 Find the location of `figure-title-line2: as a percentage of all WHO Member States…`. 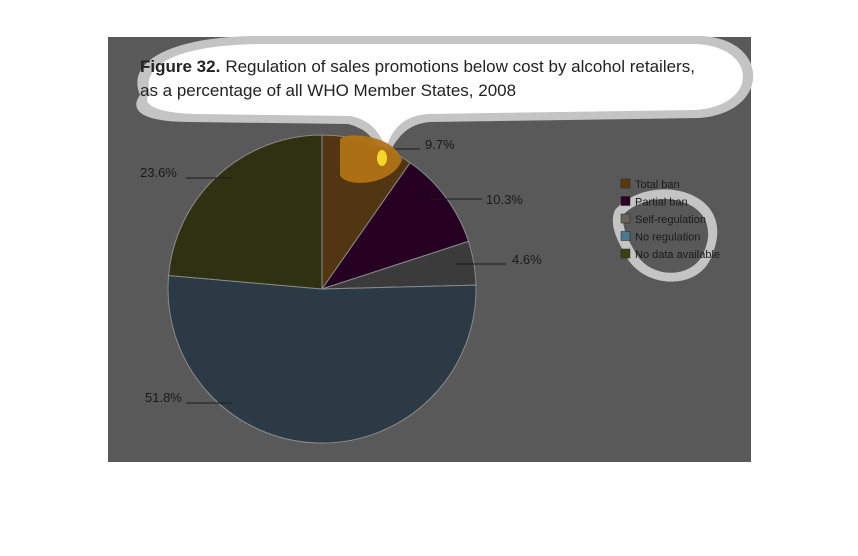

figure-title-line2: as a percentage of all WHO Member States… is located at coordinates (328, 90).